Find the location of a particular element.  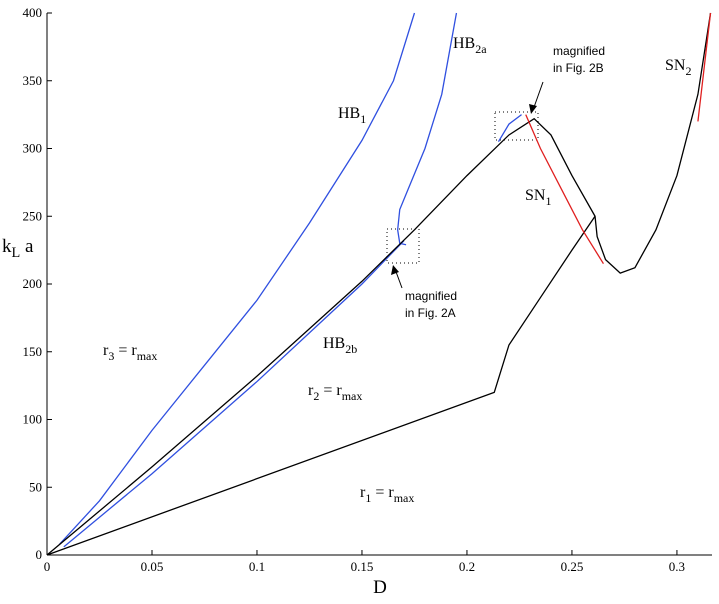

x-axis-title: D is located at coordinates (380, 587).